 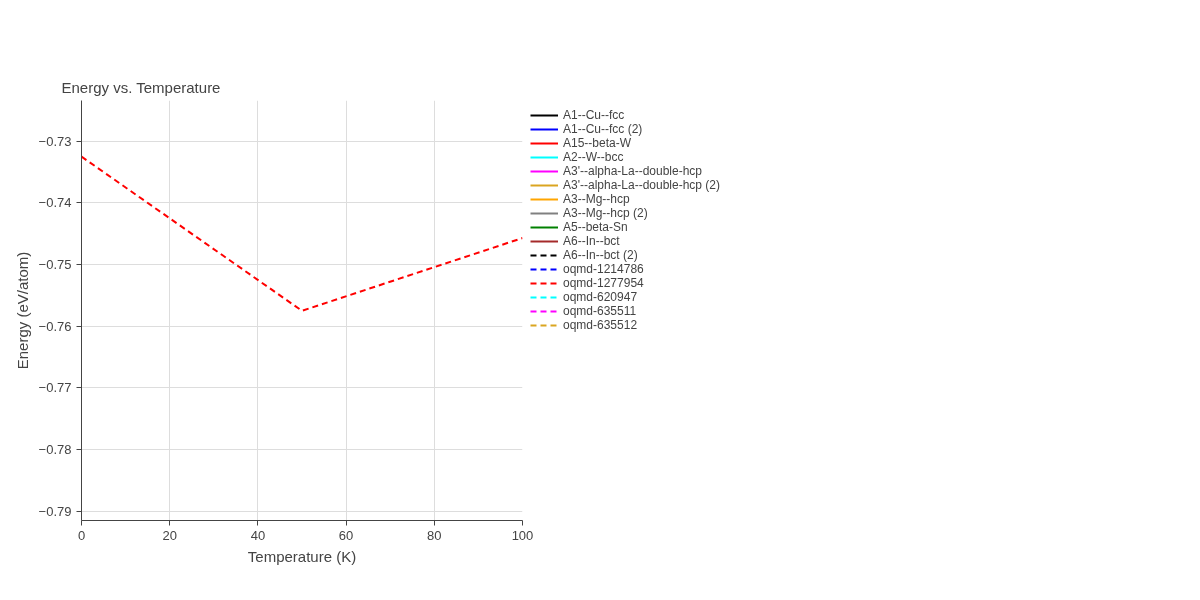 I want to click on y-tick-label: −0.76, so click(x=55, y=326).